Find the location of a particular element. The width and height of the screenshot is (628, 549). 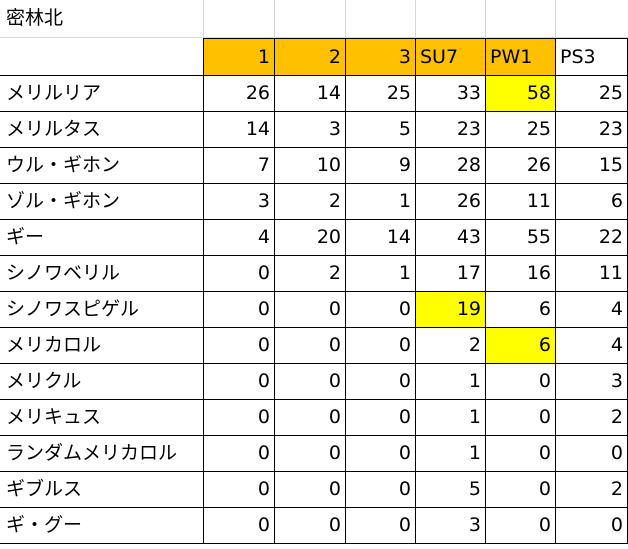

value-cell: 55 is located at coordinates (521, 238).